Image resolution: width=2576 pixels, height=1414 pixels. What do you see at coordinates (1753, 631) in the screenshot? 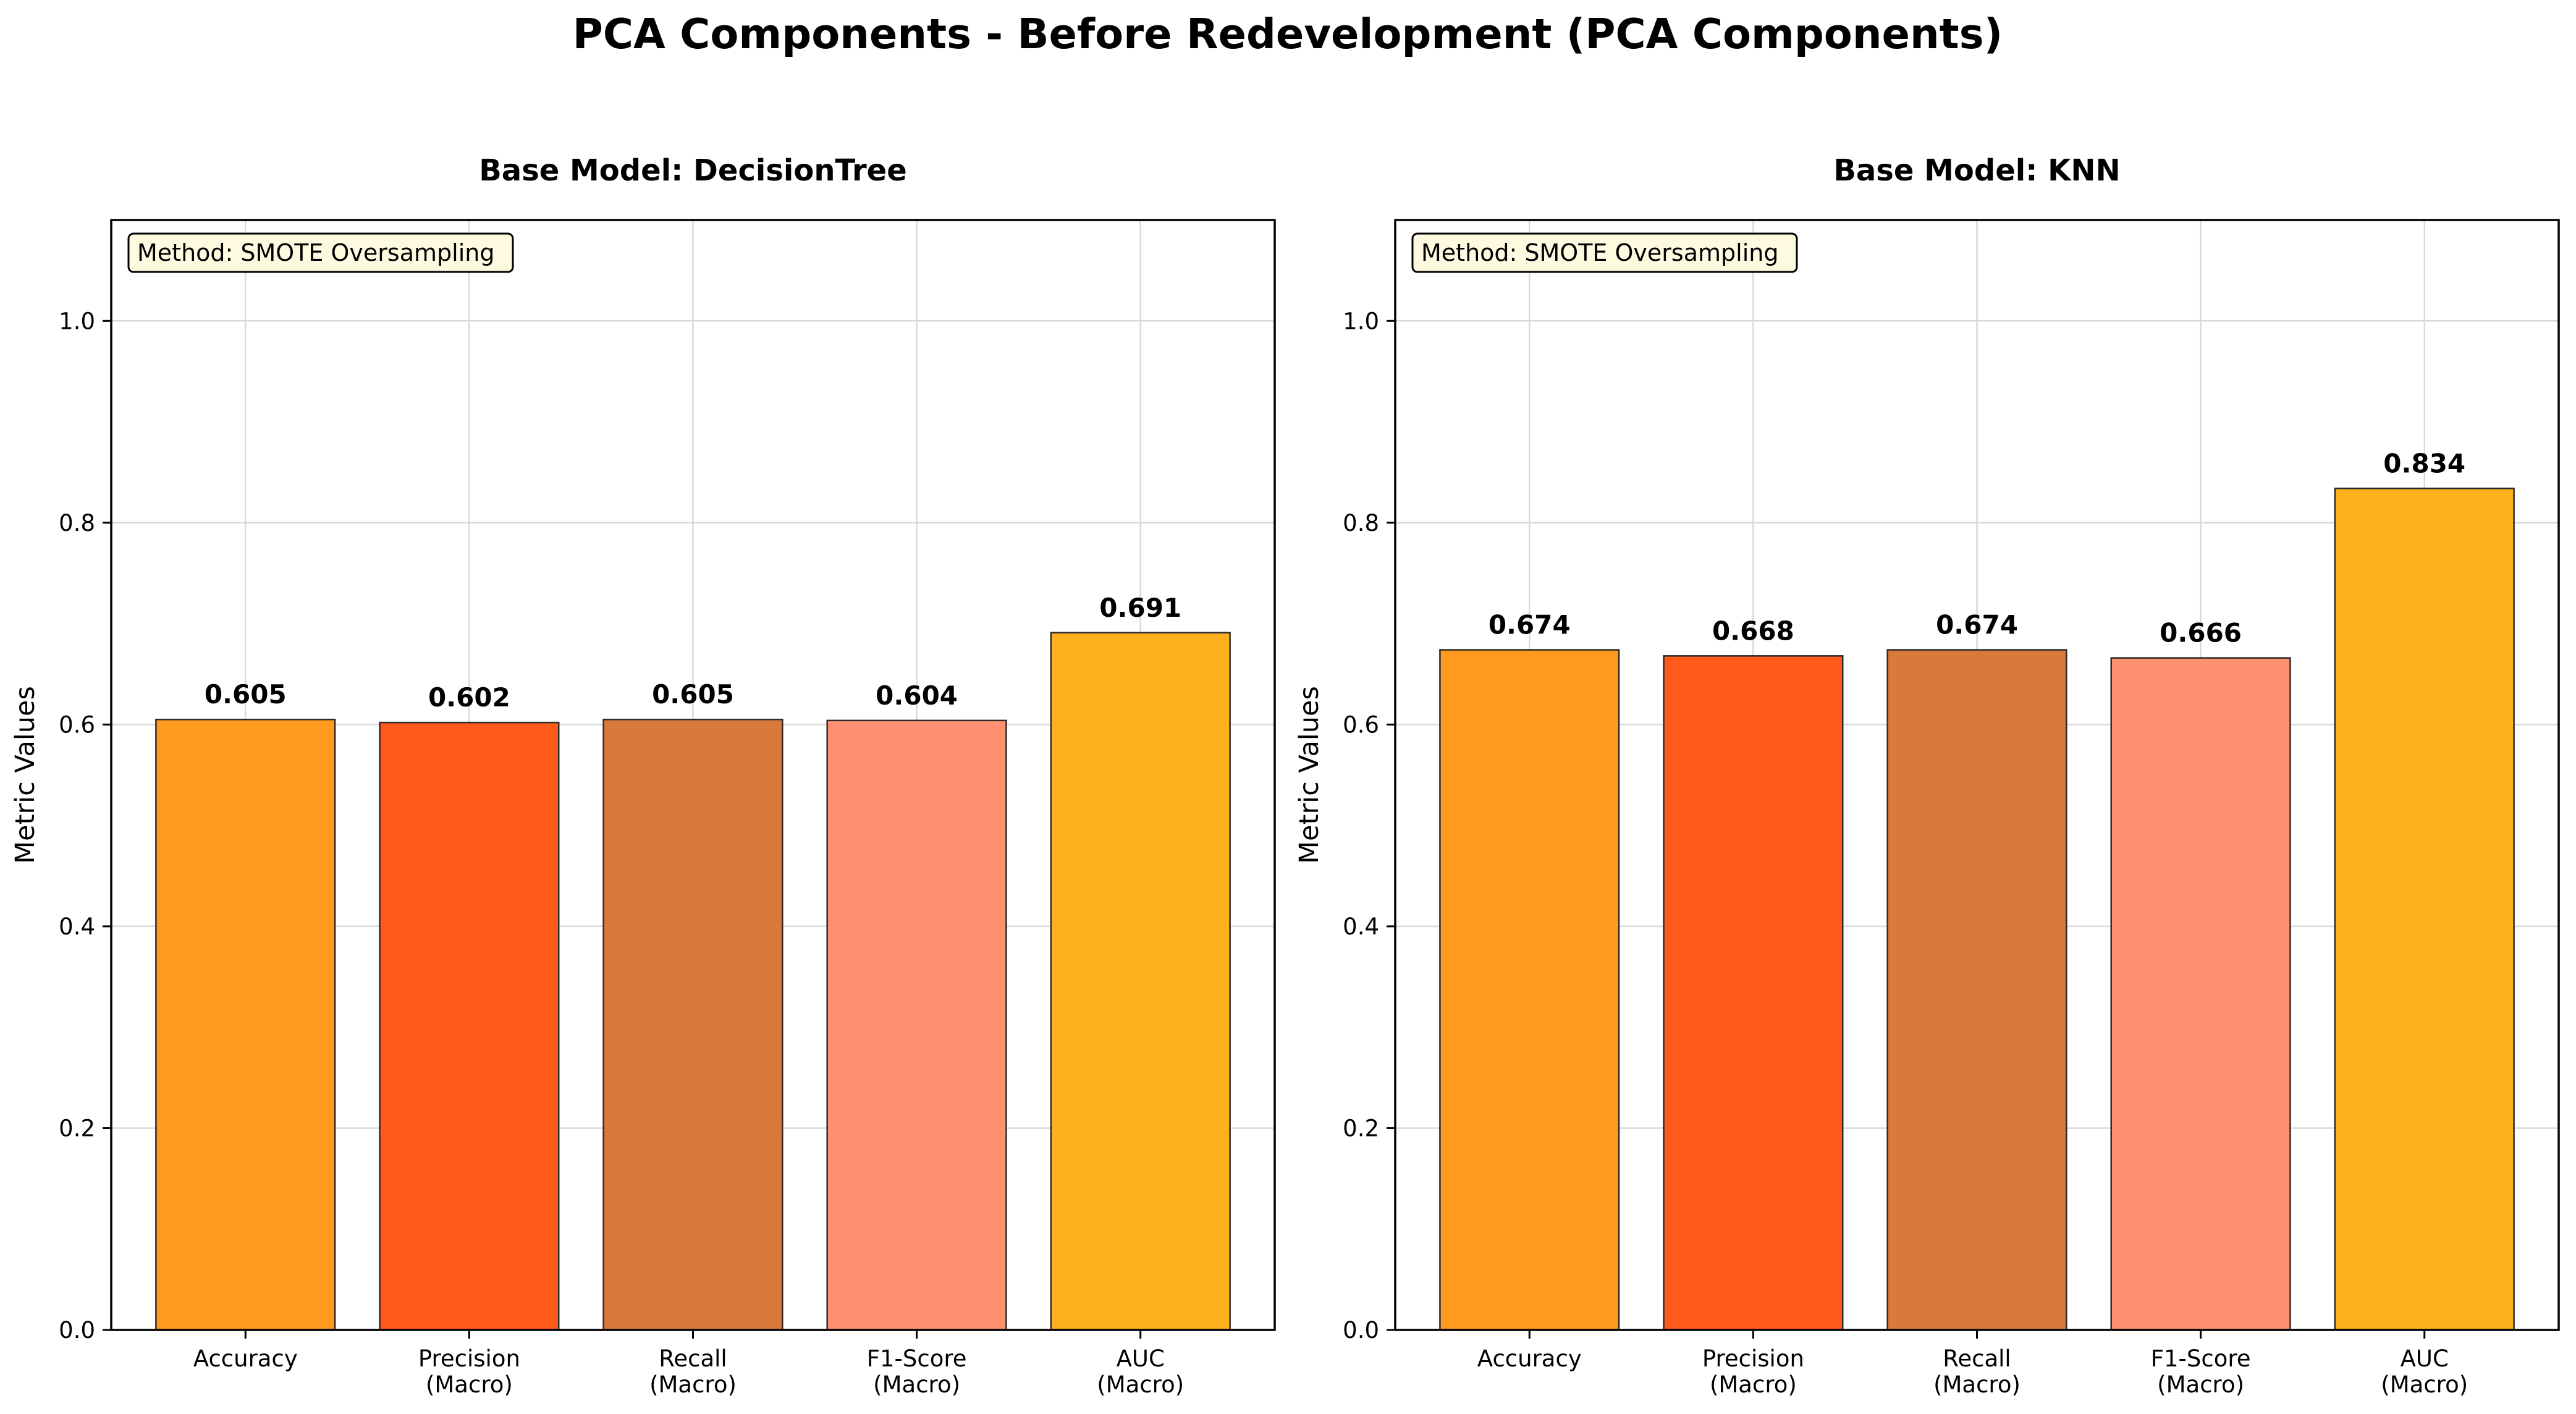
I see `bar-value-label: 0.668` at bounding box center [1753, 631].